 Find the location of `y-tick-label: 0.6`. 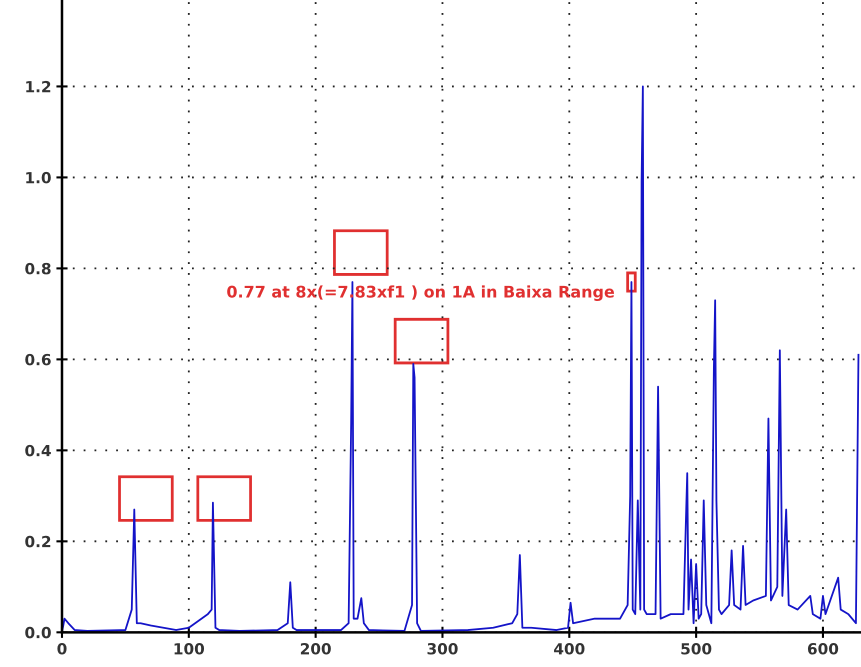

y-tick-label: 0.6 is located at coordinates (38, 360).